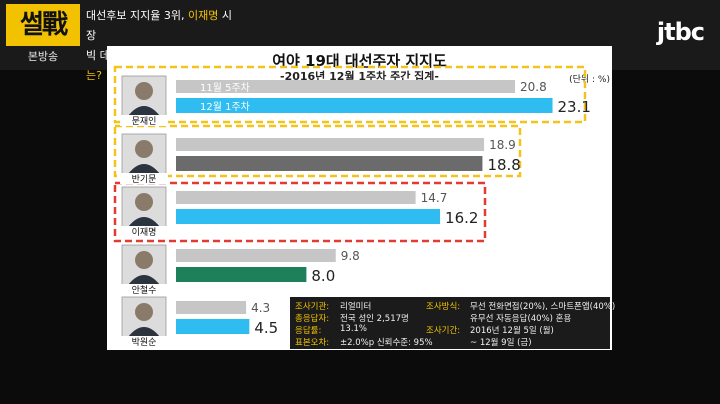 Image resolution: width=720 pixels, height=404 pixels. Describe the element at coordinates (308, 331) in the screenshot. I see `footer-label: 응답률:` at that location.